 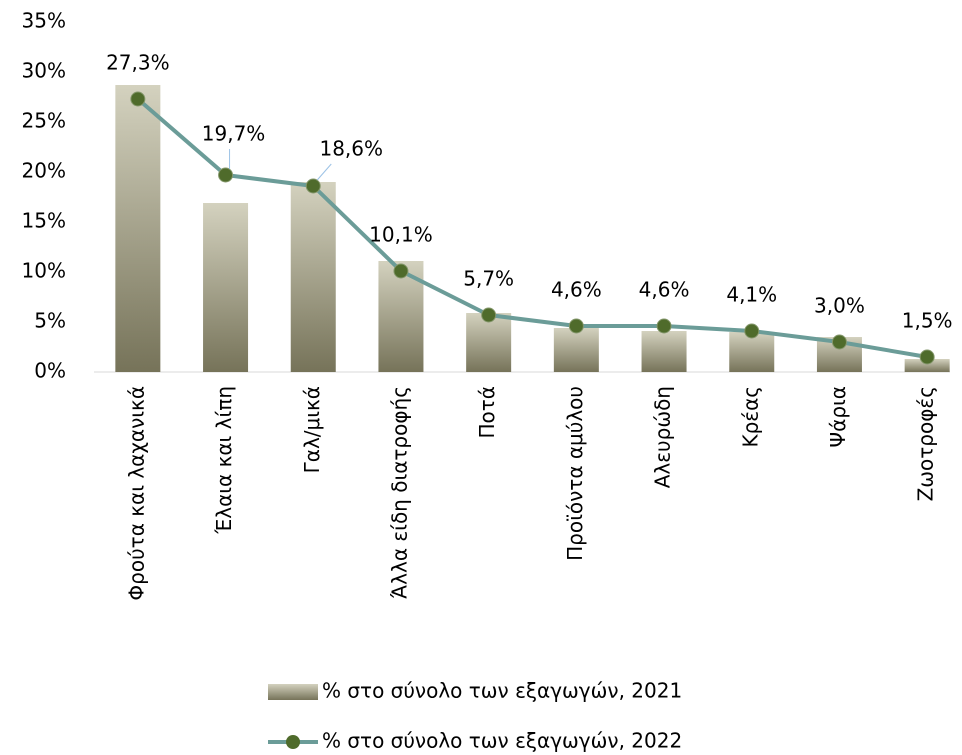 I want to click on y-tick-label: 35%, so click(x=44, y=21).